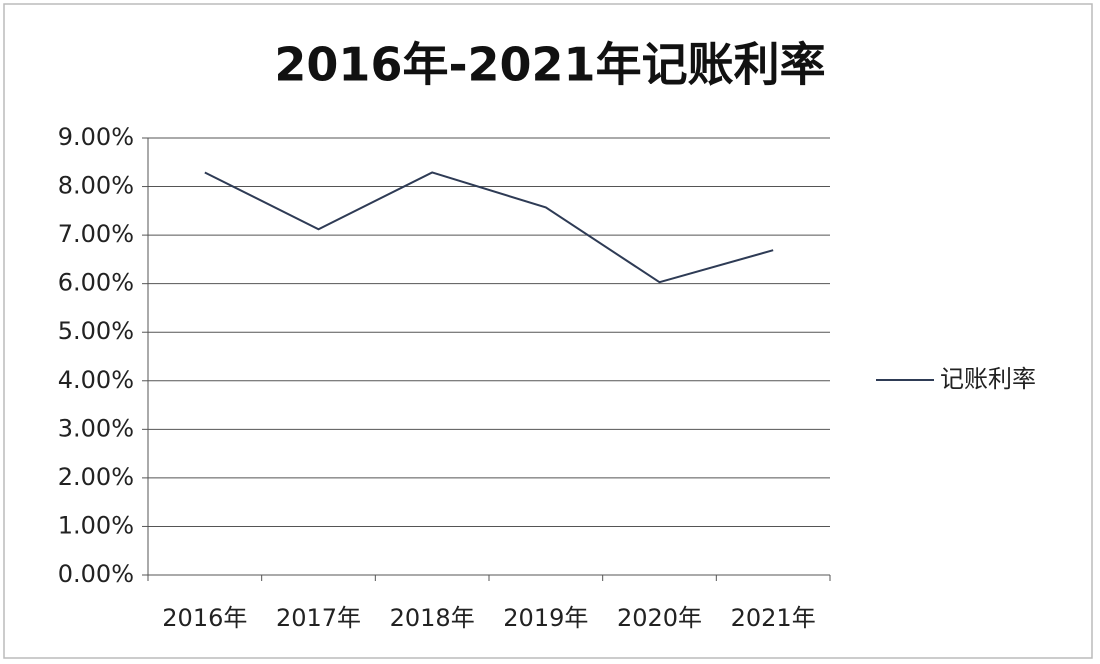  I want to click on x-tick-label: 2017年, so click(318, 618).